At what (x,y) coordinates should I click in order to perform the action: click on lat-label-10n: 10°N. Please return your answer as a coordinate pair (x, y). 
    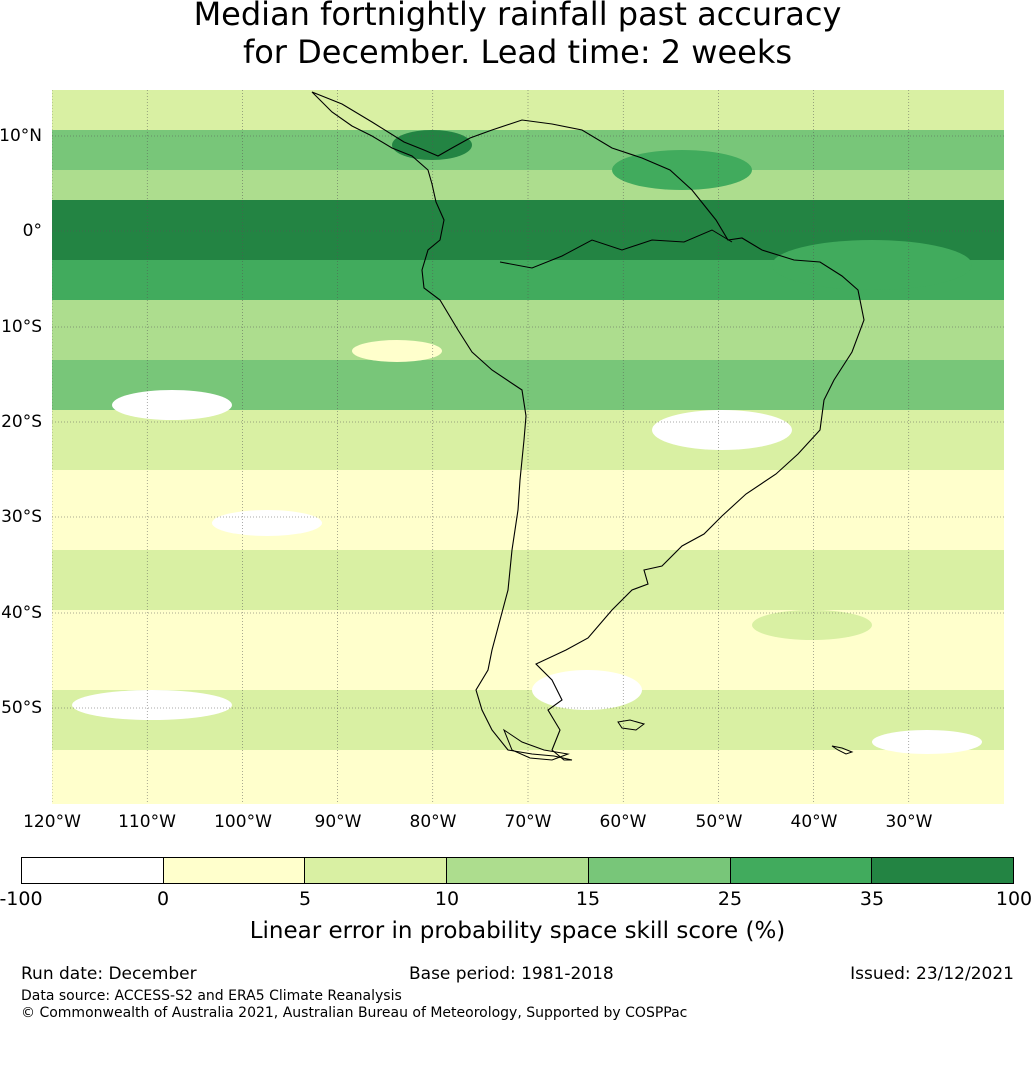
    Looking at the image, I should click on (21, 136).